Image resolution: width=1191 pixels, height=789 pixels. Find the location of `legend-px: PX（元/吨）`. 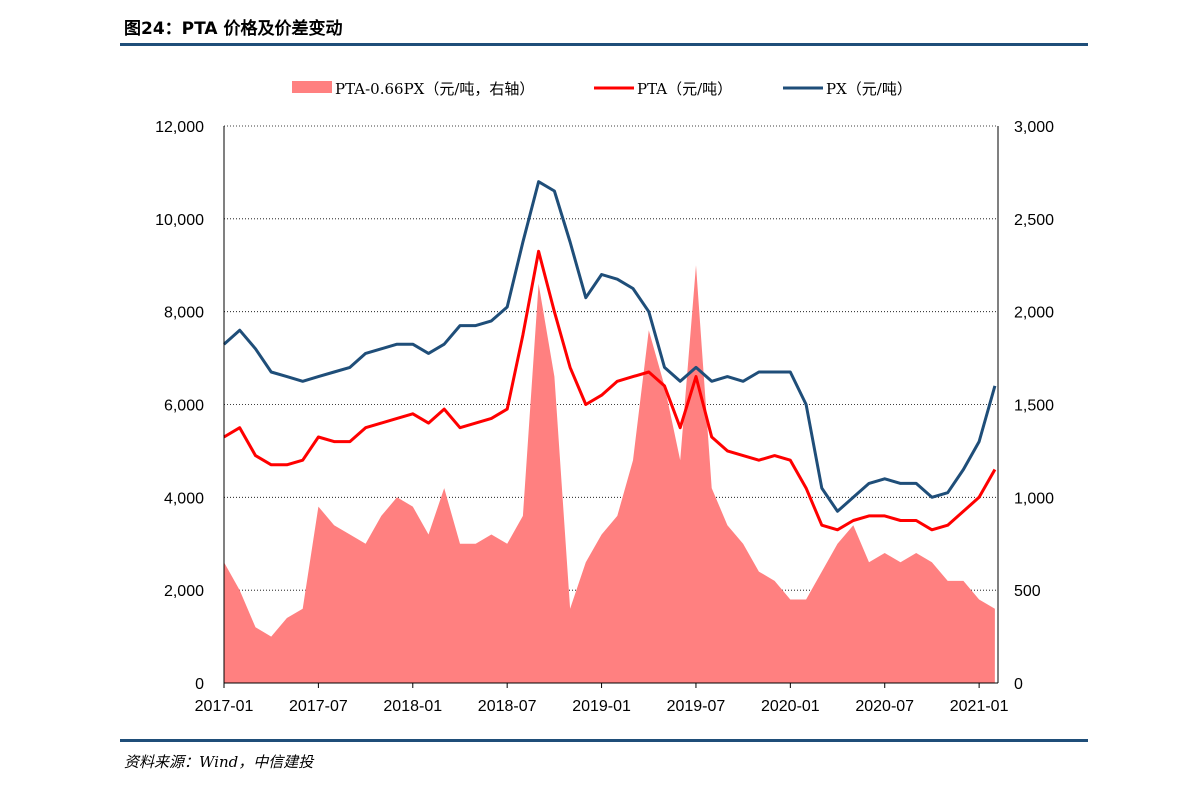

legend-px: PX（元/吨） is located at coordinates (847, 89).